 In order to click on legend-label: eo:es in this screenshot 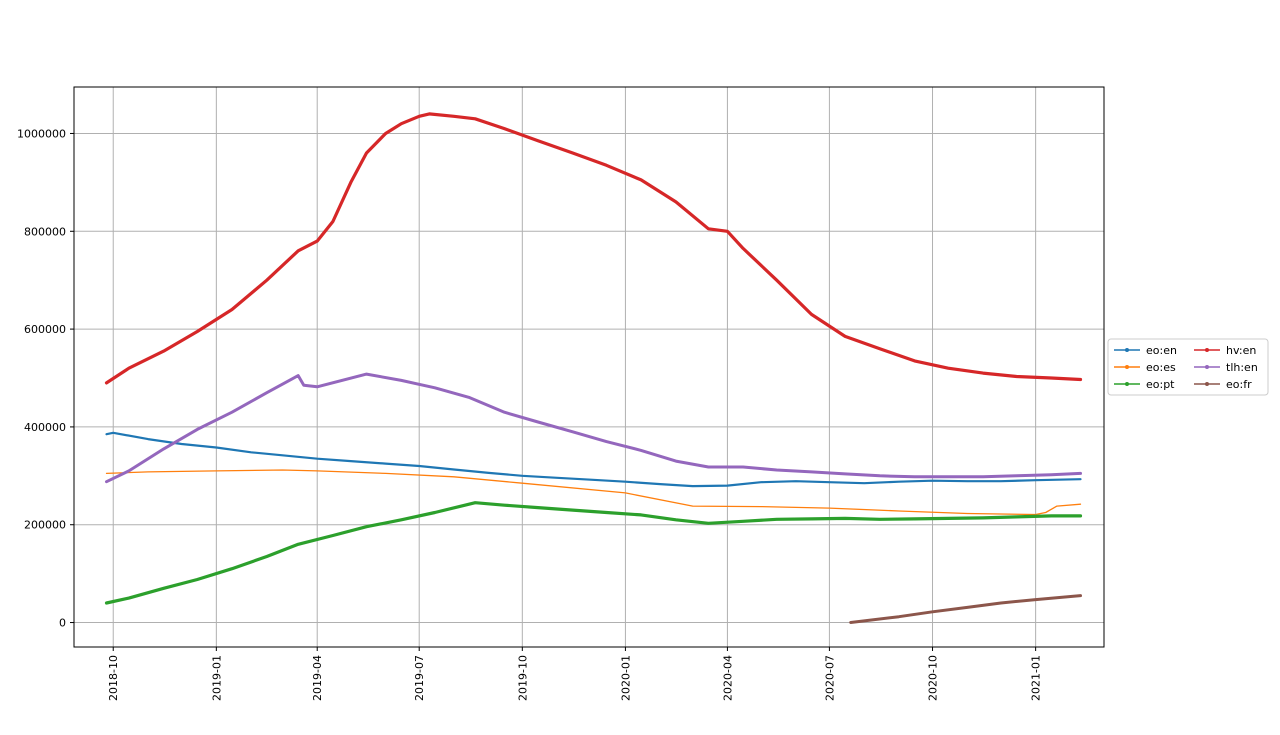, I will do `click(1161, 367)`.